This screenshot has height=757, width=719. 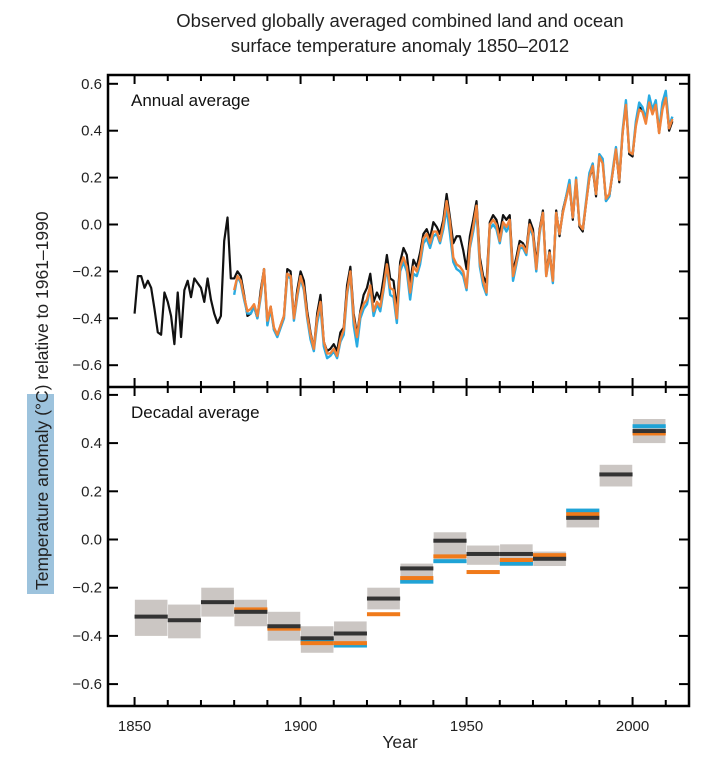 What do you see at coordinates (91, 443) in the screenshot?
I see `decadal-y-tick-label: 0.4` at bounding box center [91, 443].